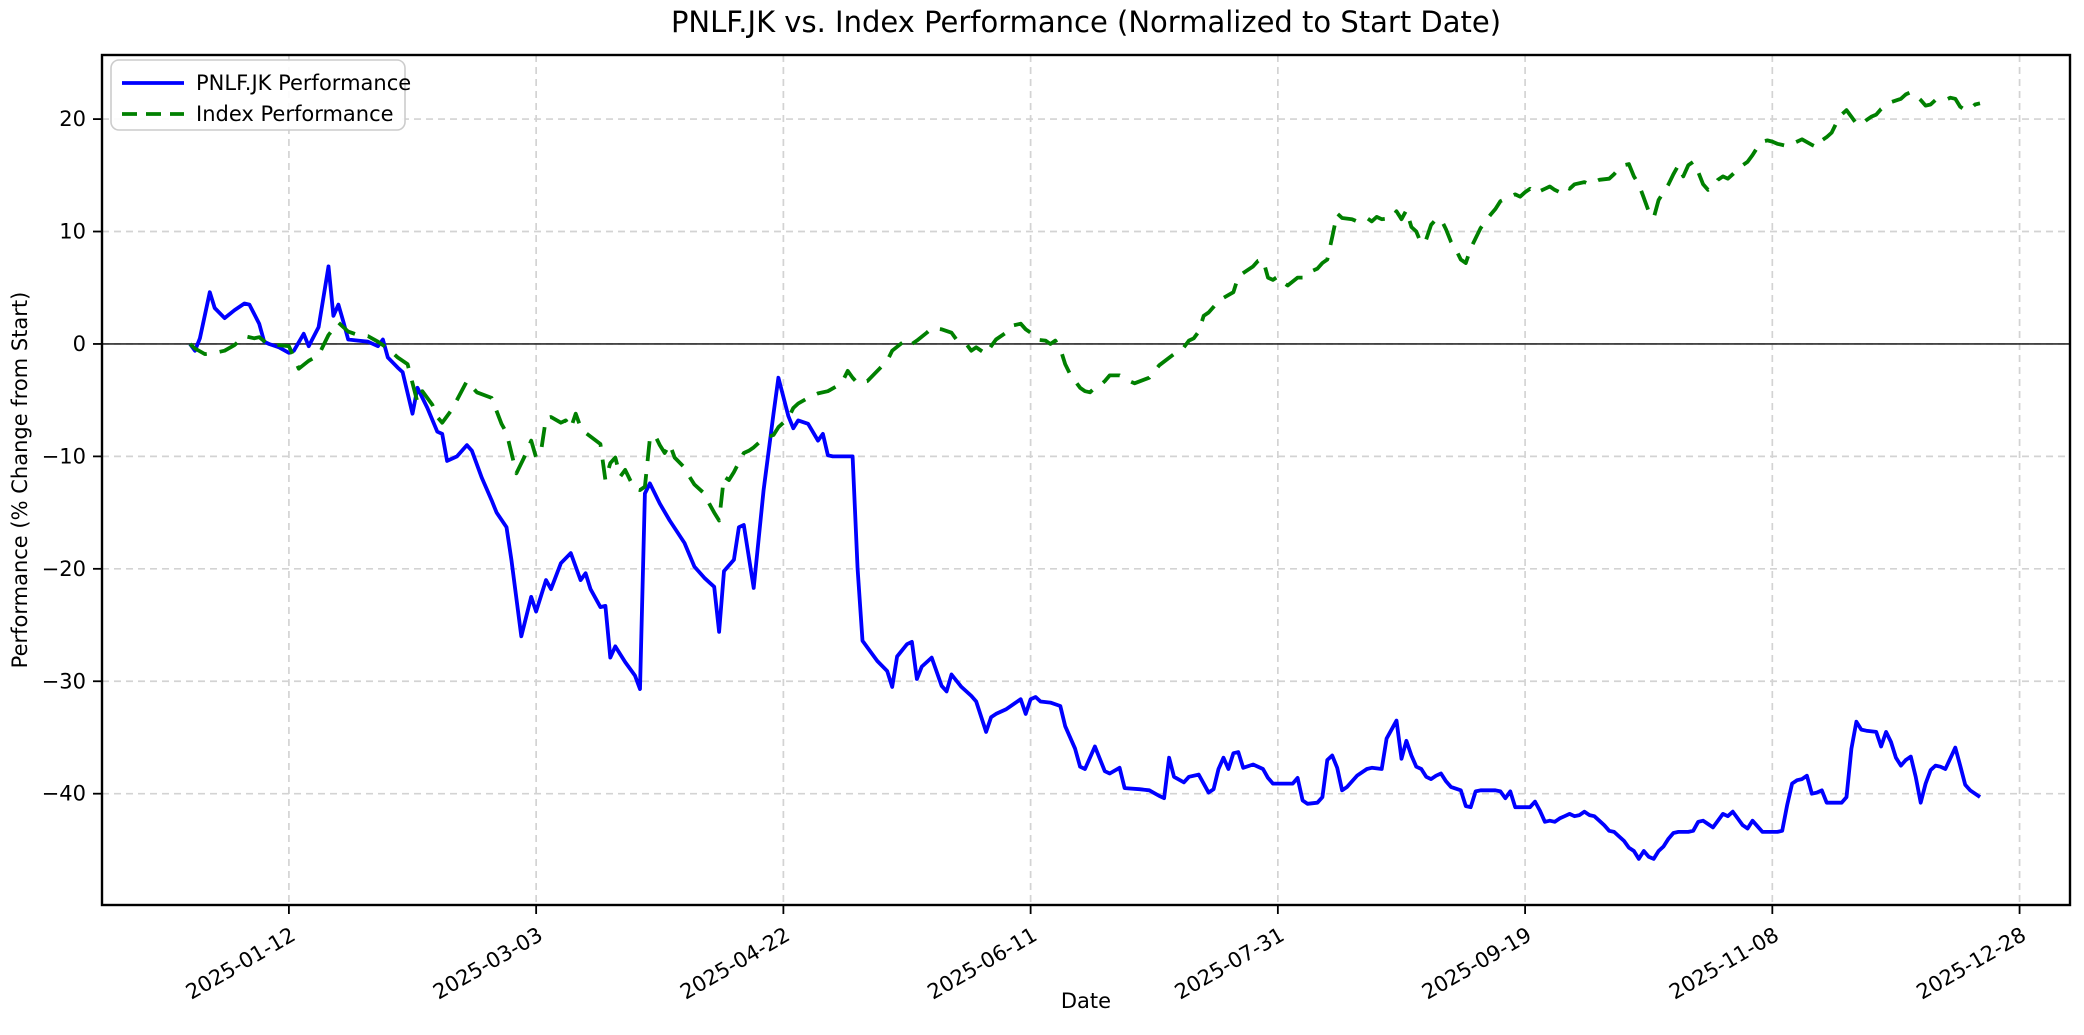  Describe the element at coordinates (295, 114) in the screenshot. I see `legend-label-index: Index Performance` at that location.